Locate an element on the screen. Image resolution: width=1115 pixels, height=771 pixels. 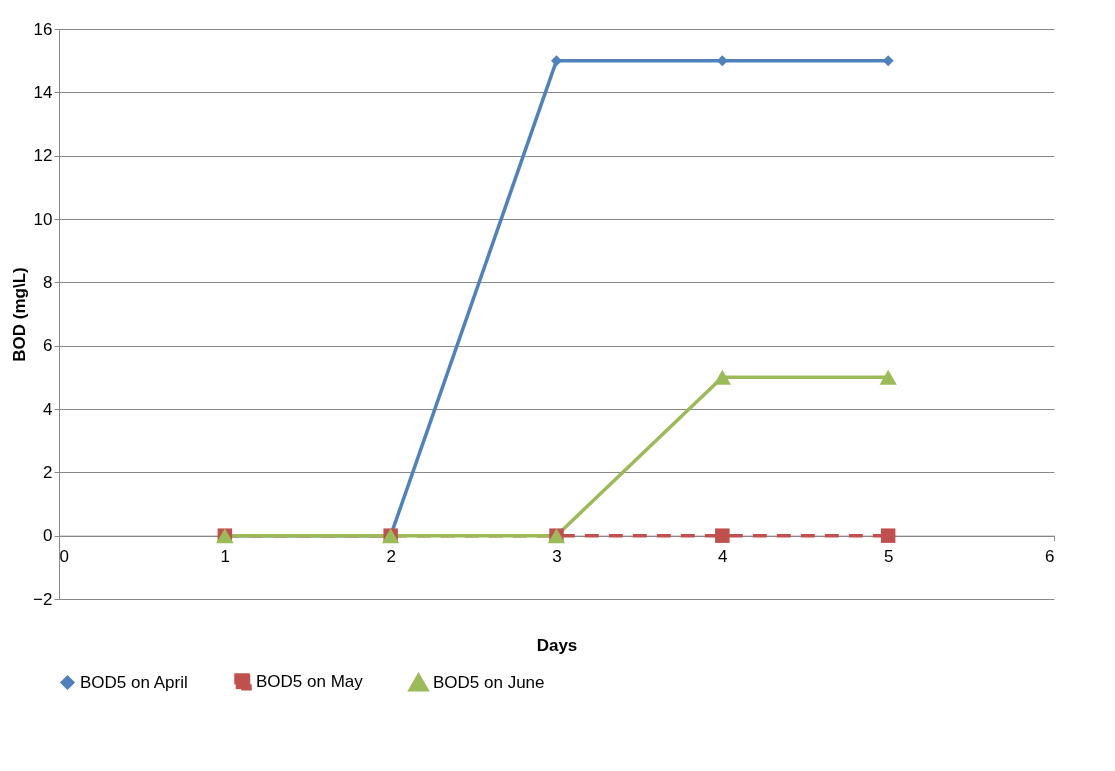
y-tick-label: 4 is located at coordinates (48, 409).